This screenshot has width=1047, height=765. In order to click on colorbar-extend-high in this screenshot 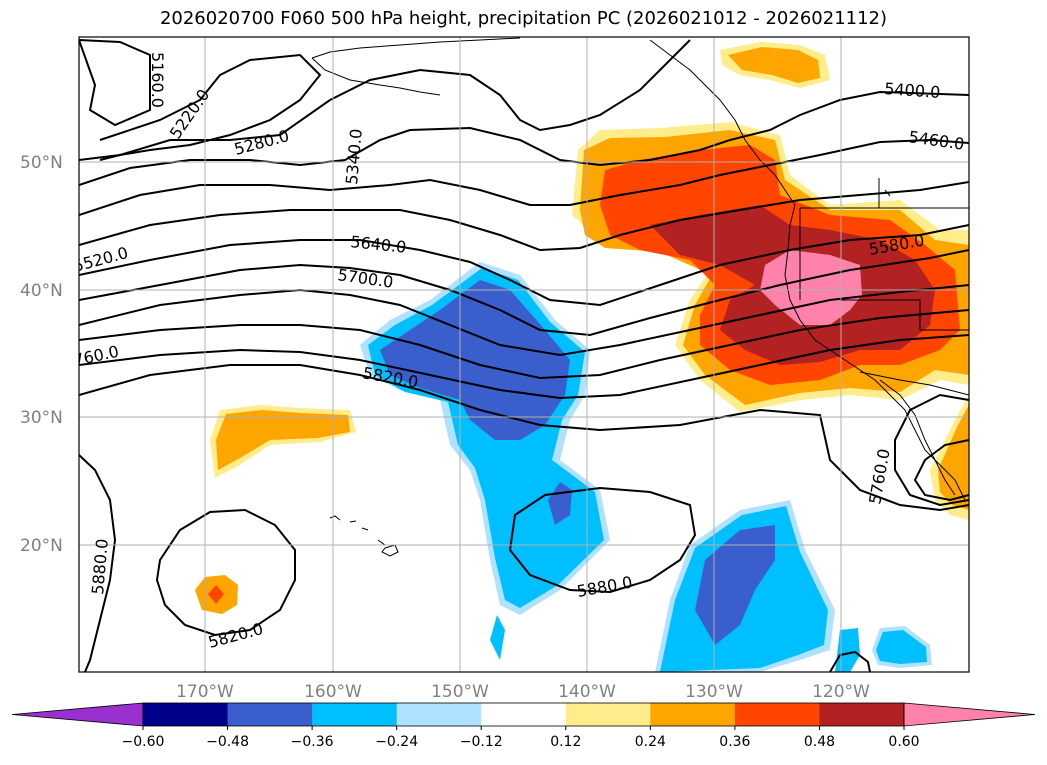, I will do `click(969, 714)`.